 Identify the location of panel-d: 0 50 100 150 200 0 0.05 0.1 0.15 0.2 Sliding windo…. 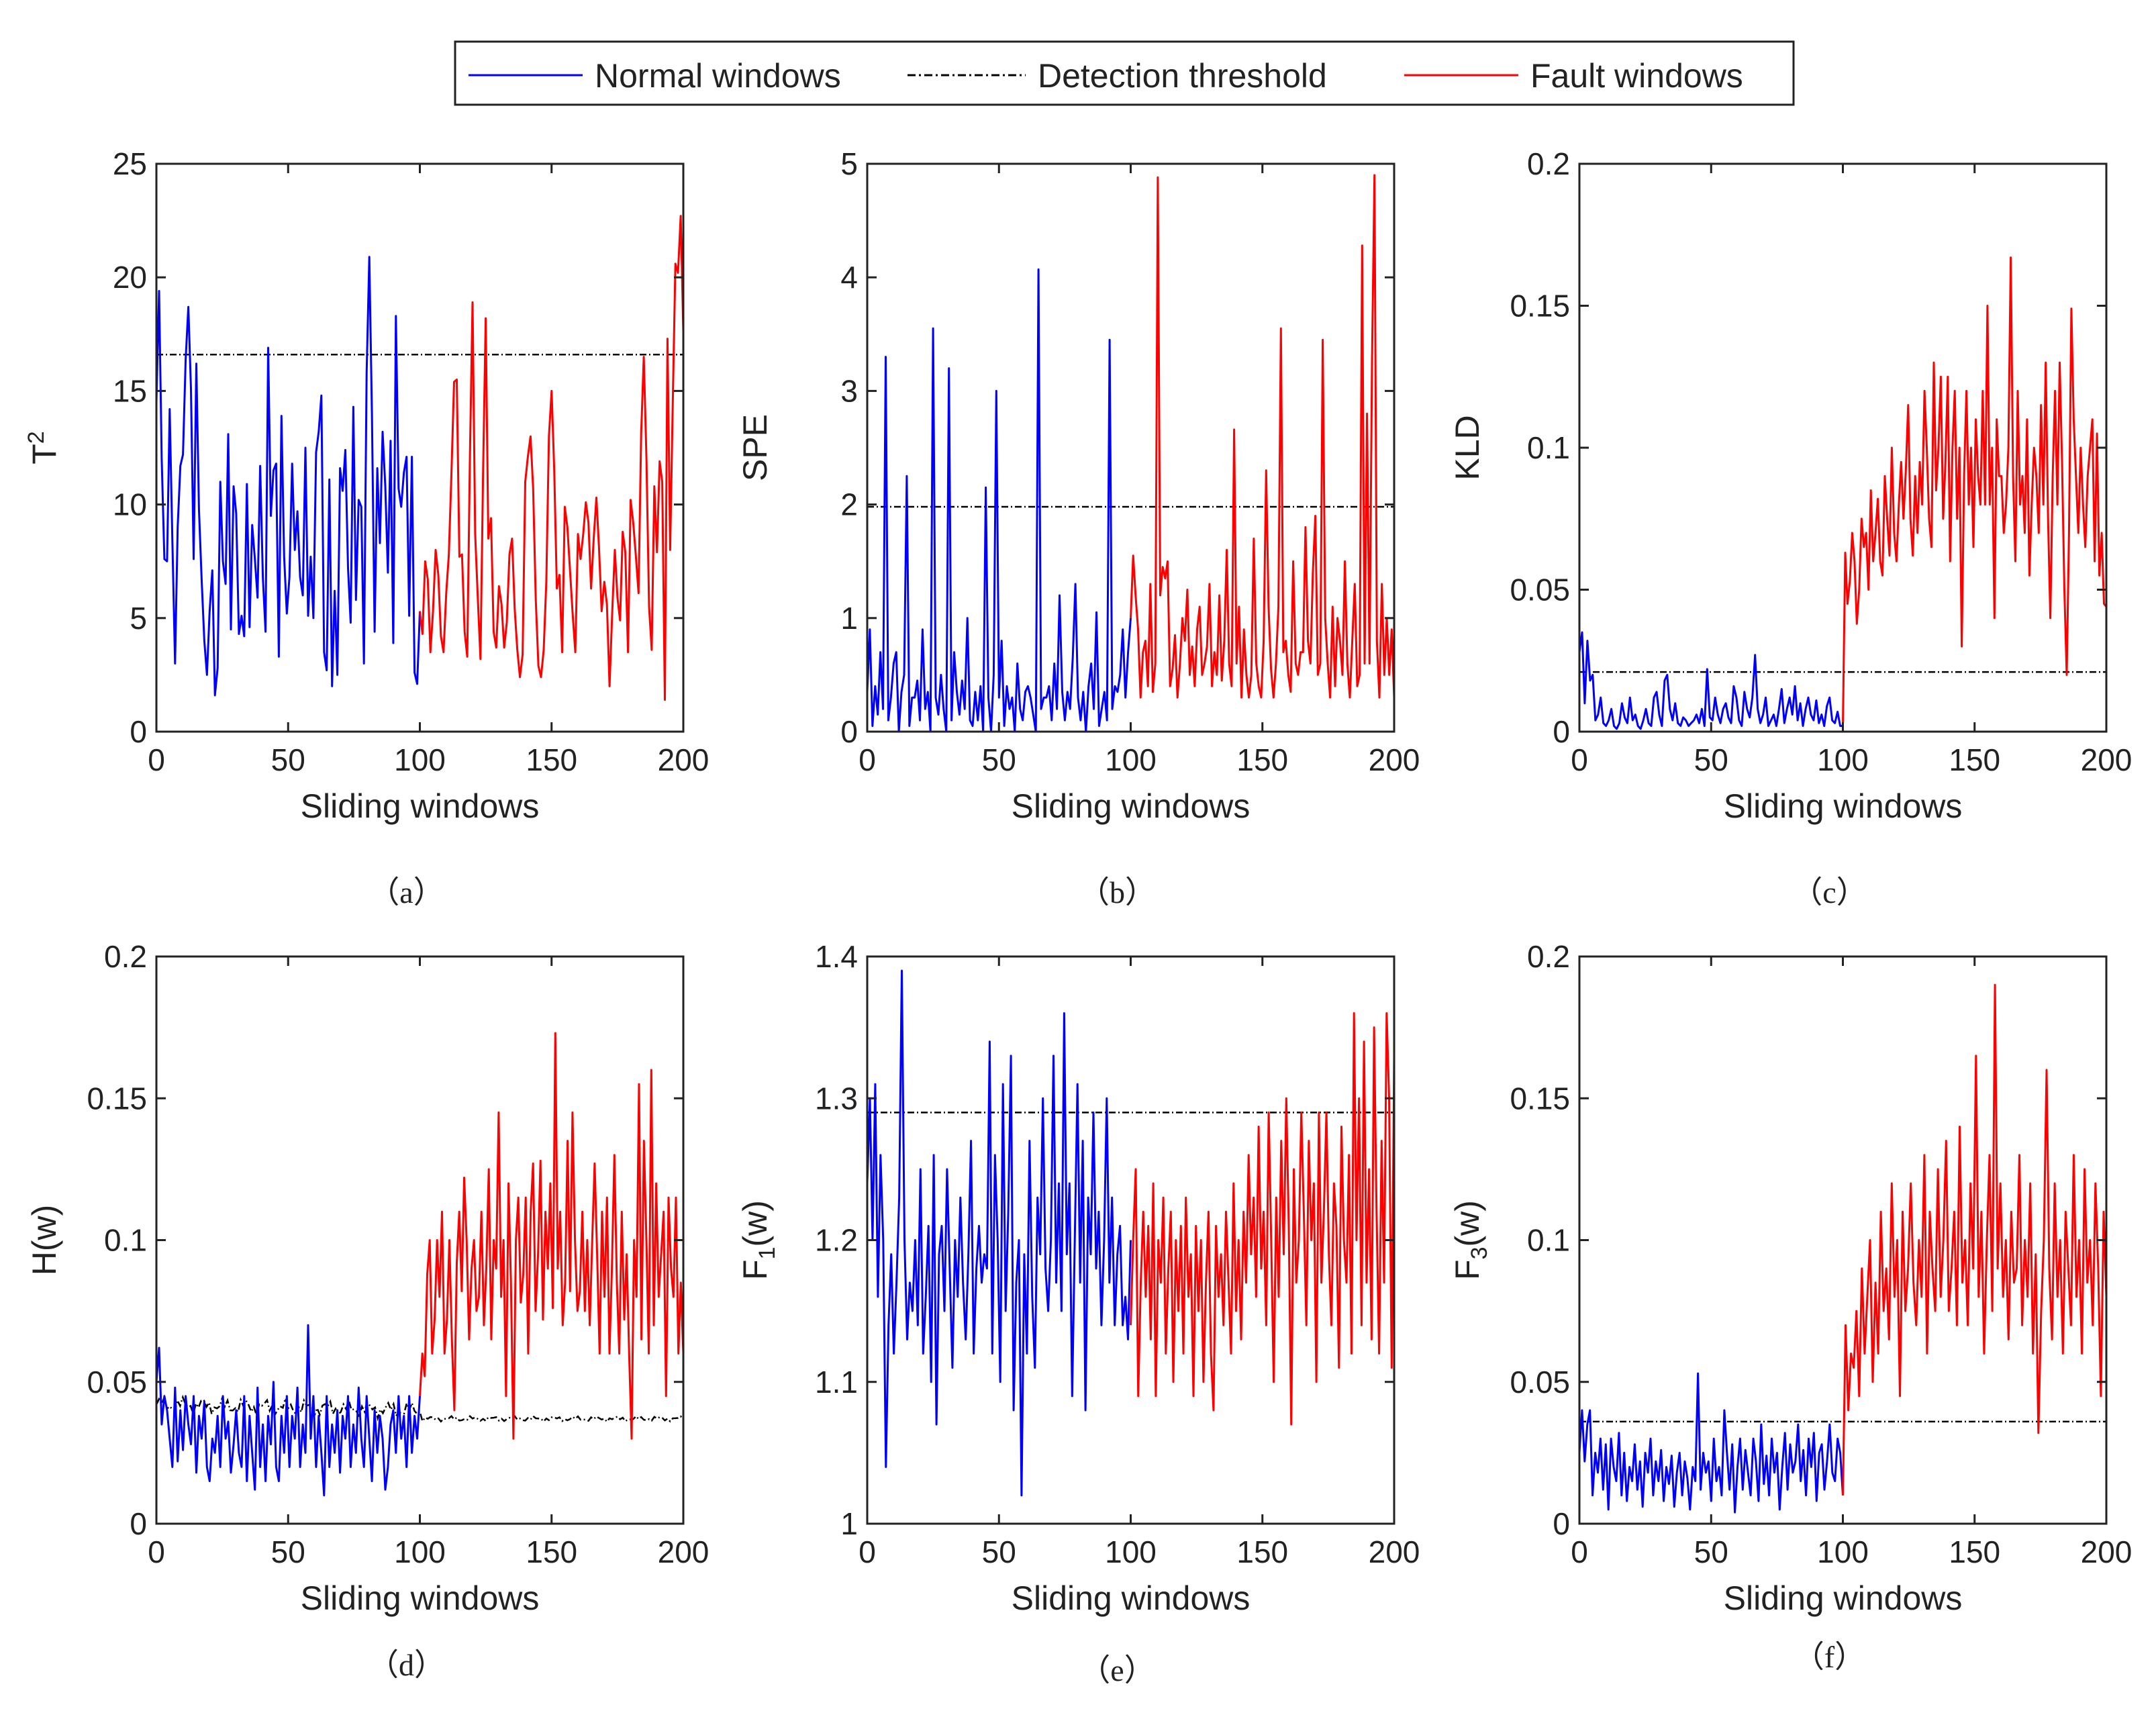
(367, 1310).